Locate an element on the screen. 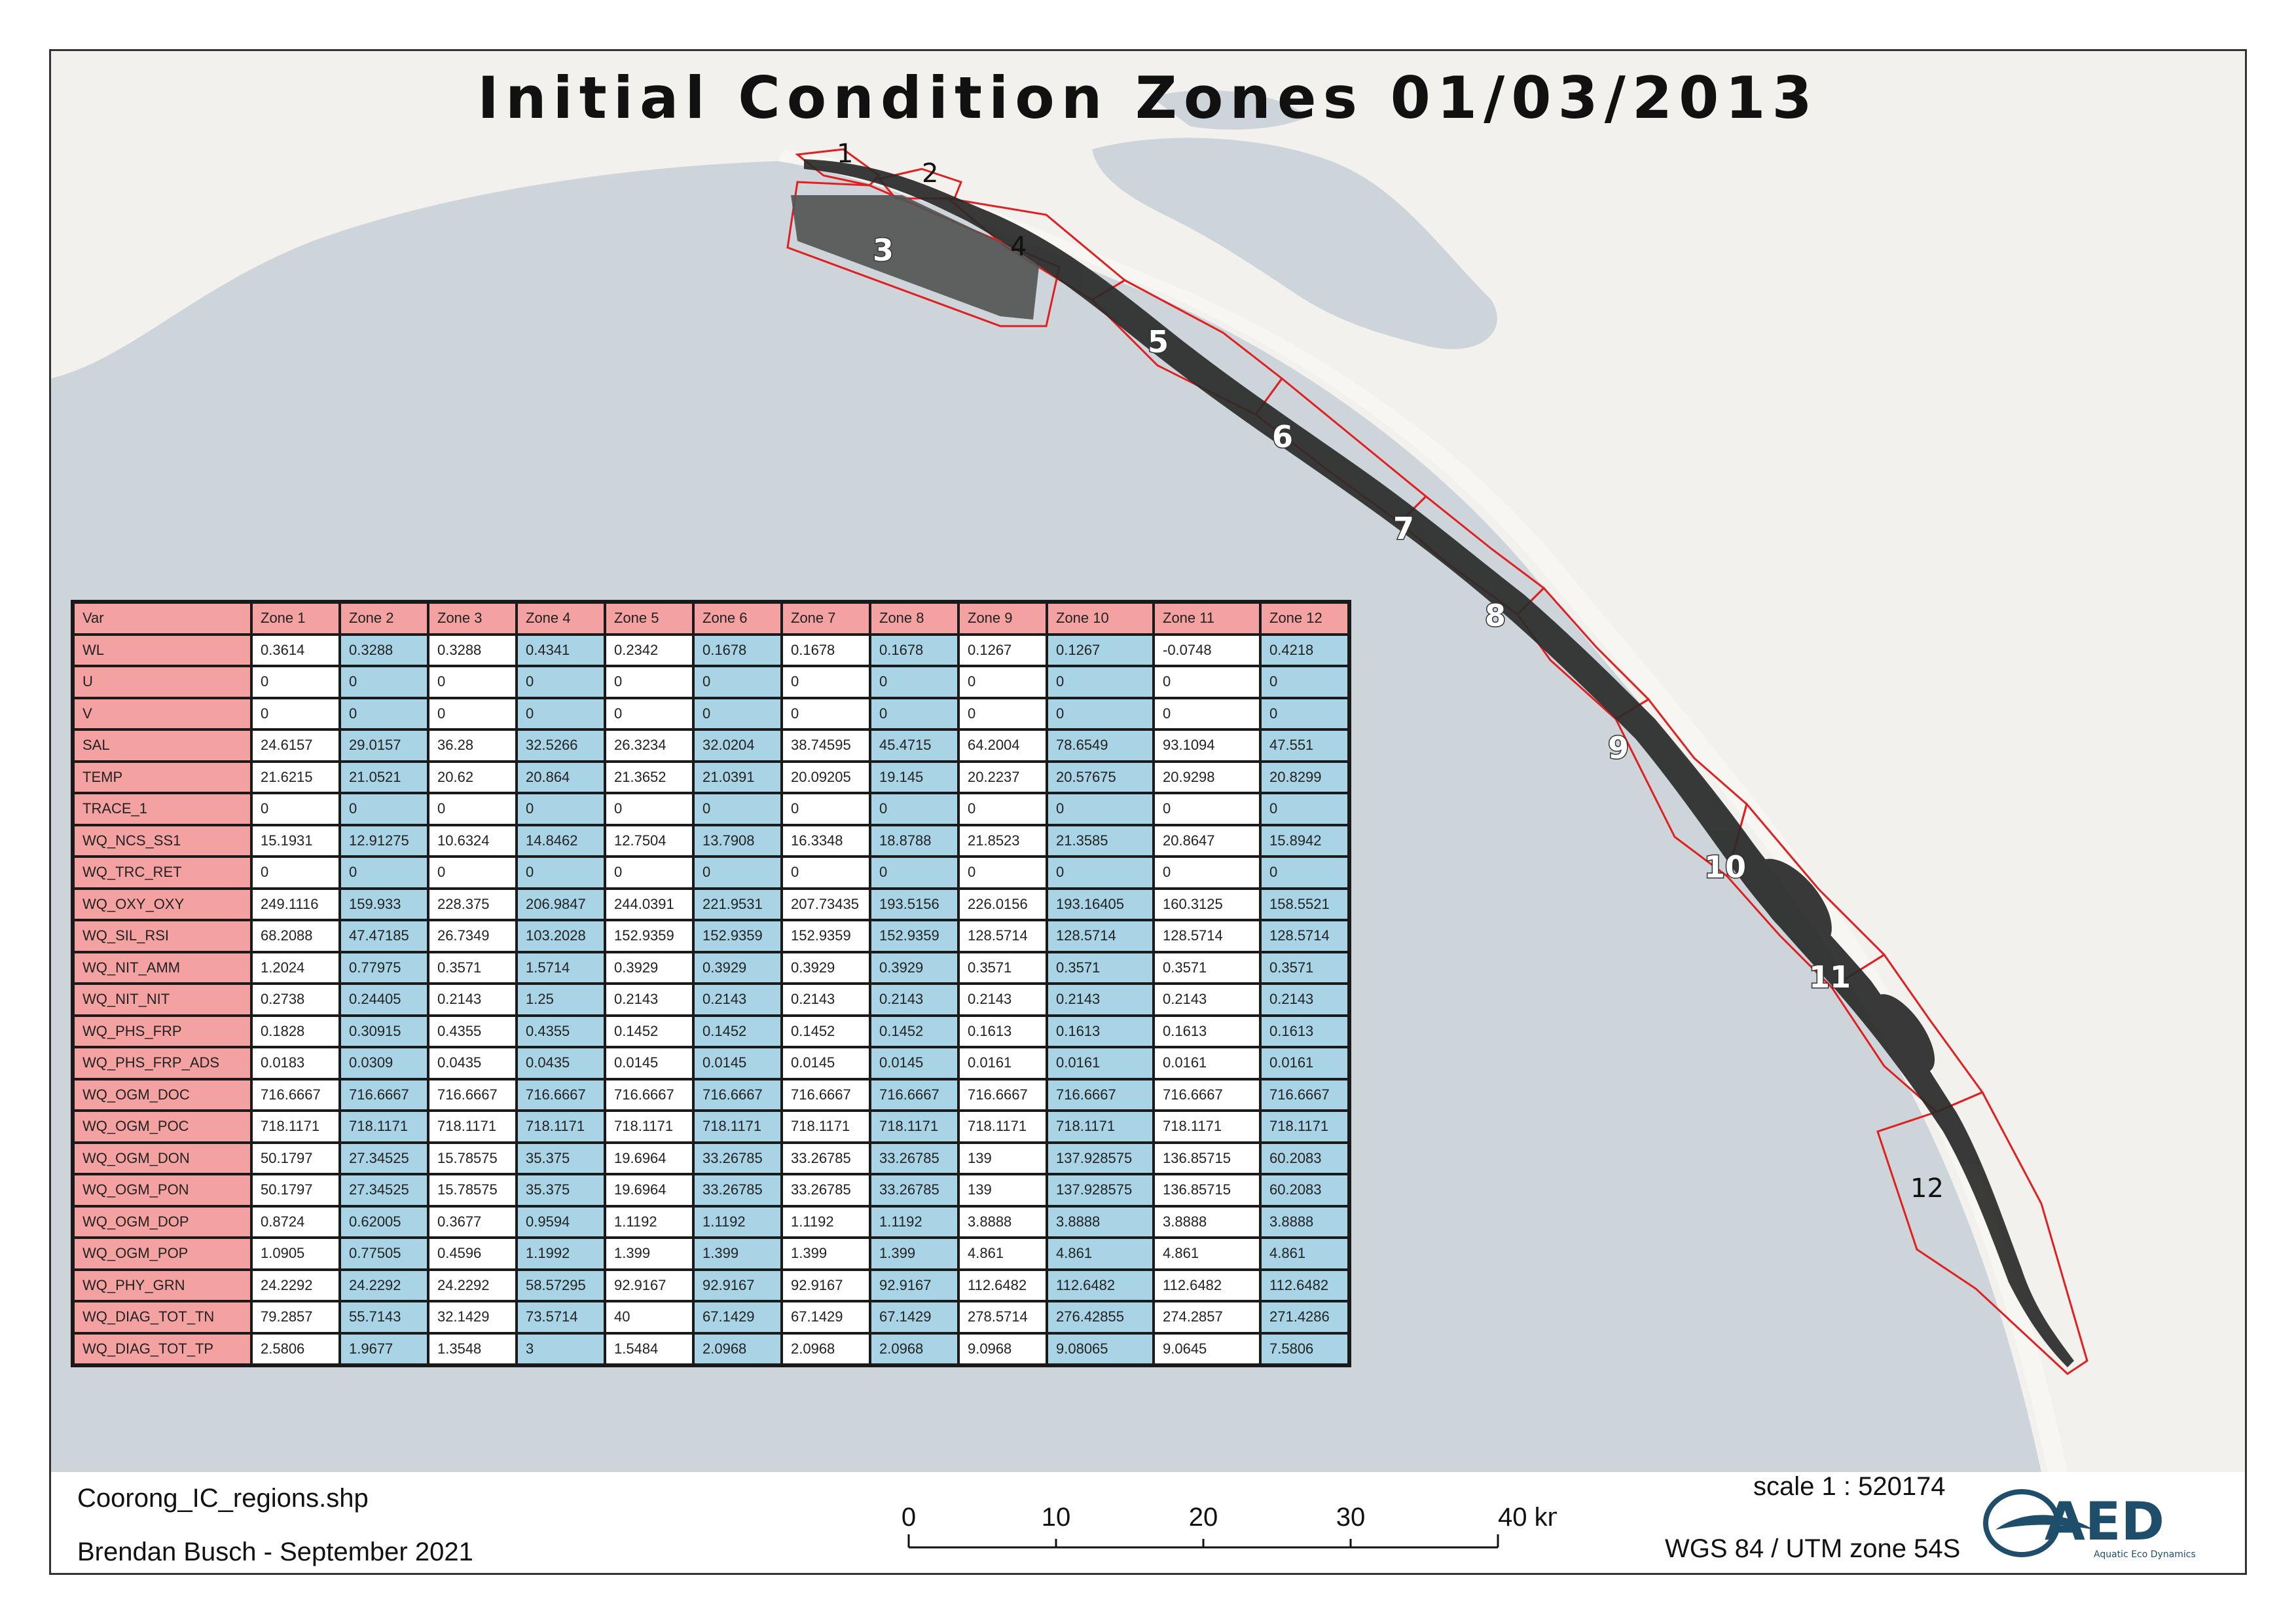 Image resolution: width=2296 pixels, height=1624 pixels. variable-name-cell: WQ_PHS_FRP is located at coordinates (162, 1031).